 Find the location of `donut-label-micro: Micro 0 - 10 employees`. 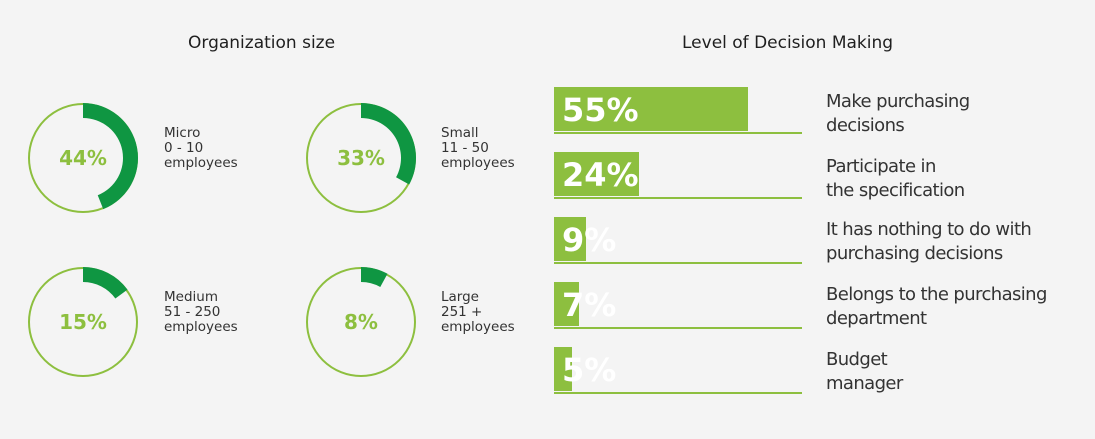

donut-label-micro: Micro 0 - 10 employees is located at coordinates (201, 148).